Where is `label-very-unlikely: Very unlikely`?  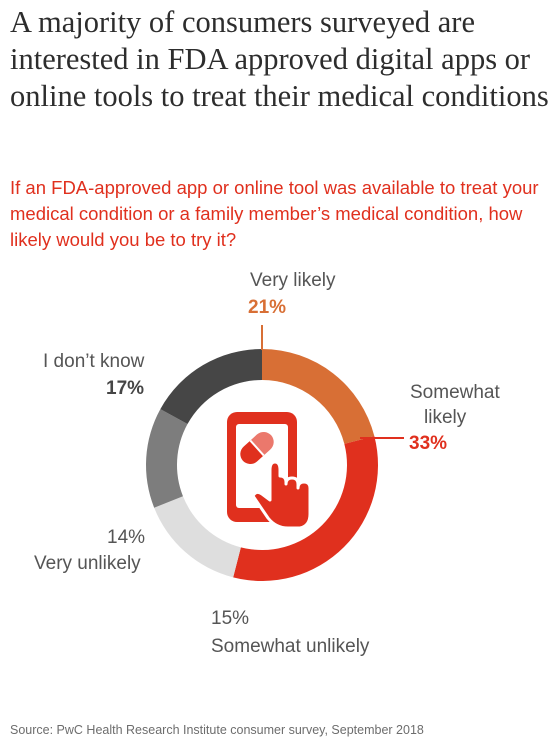
label-very-unlikely: Very unlikely is located at coordinates (87, 563).